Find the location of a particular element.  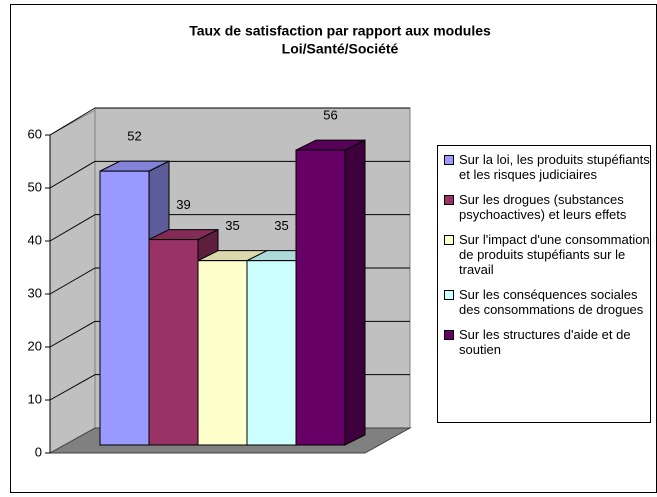

legend-label: Sur les structures d'aide et de soutien is located at coordinates (545, 342).